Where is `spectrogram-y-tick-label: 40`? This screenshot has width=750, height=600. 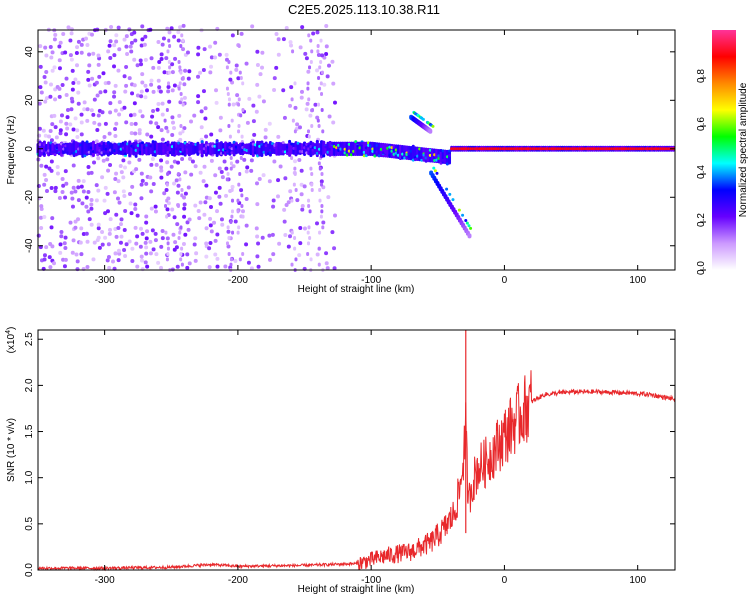 spectrogram-y-tick-label: 40 is located at coordinates (29, 52).